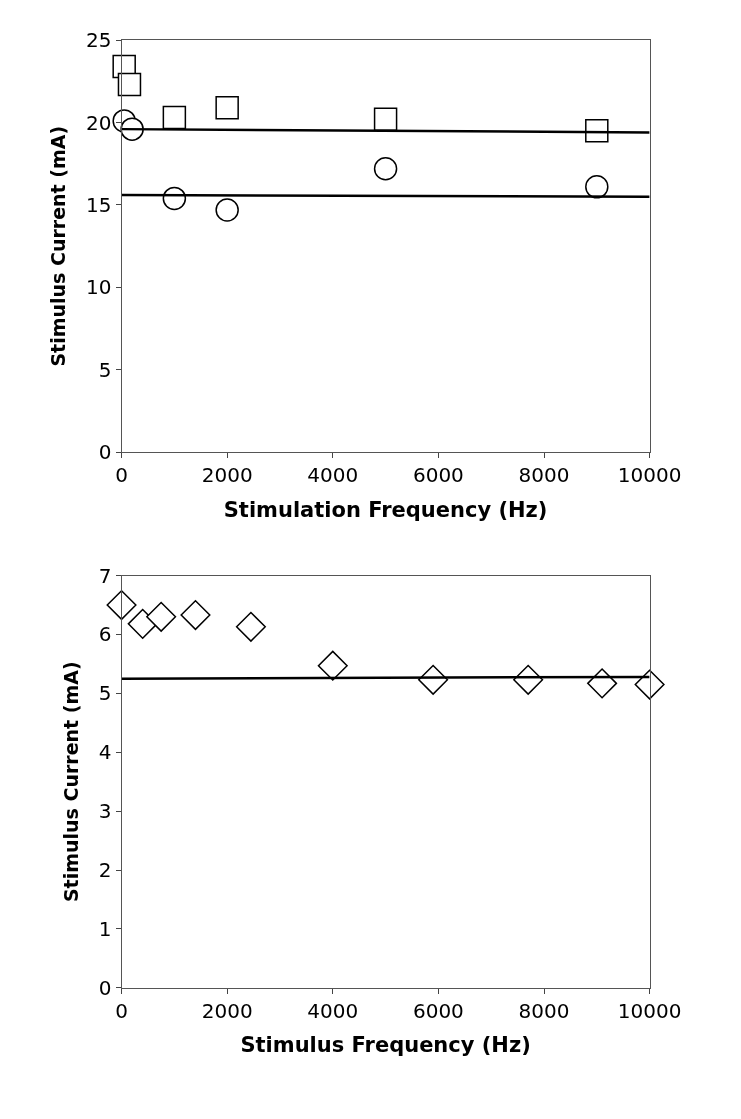 This screenshot has height=1119, width=741. Describe the element at coordinates (385, 509) in the screenshot. I see `x-axis-title: Stimulation Frequency (Hz)` at that location.